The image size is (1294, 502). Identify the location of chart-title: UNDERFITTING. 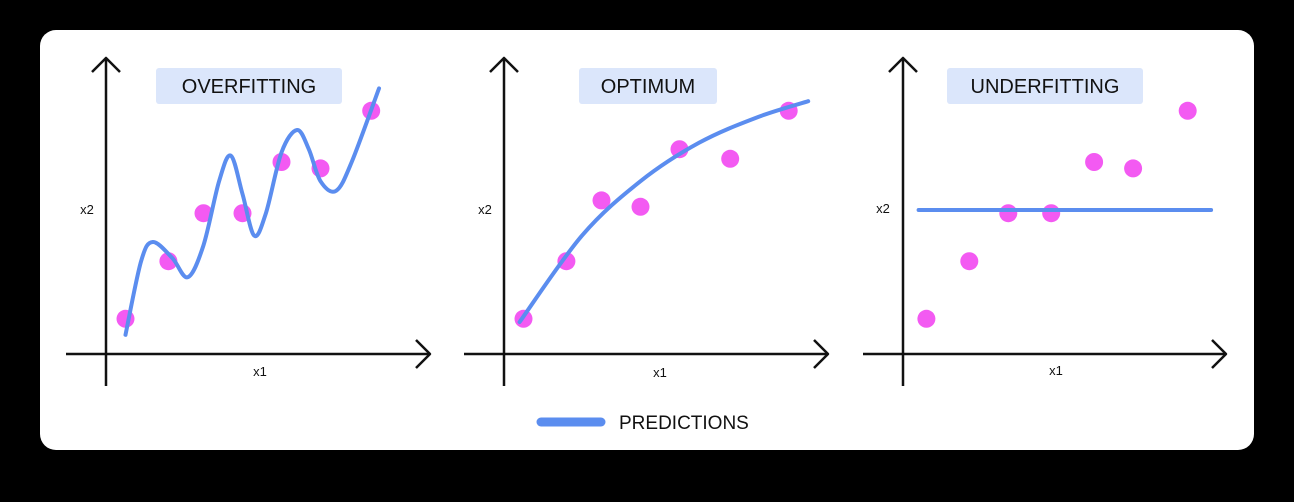
(1045, 87).